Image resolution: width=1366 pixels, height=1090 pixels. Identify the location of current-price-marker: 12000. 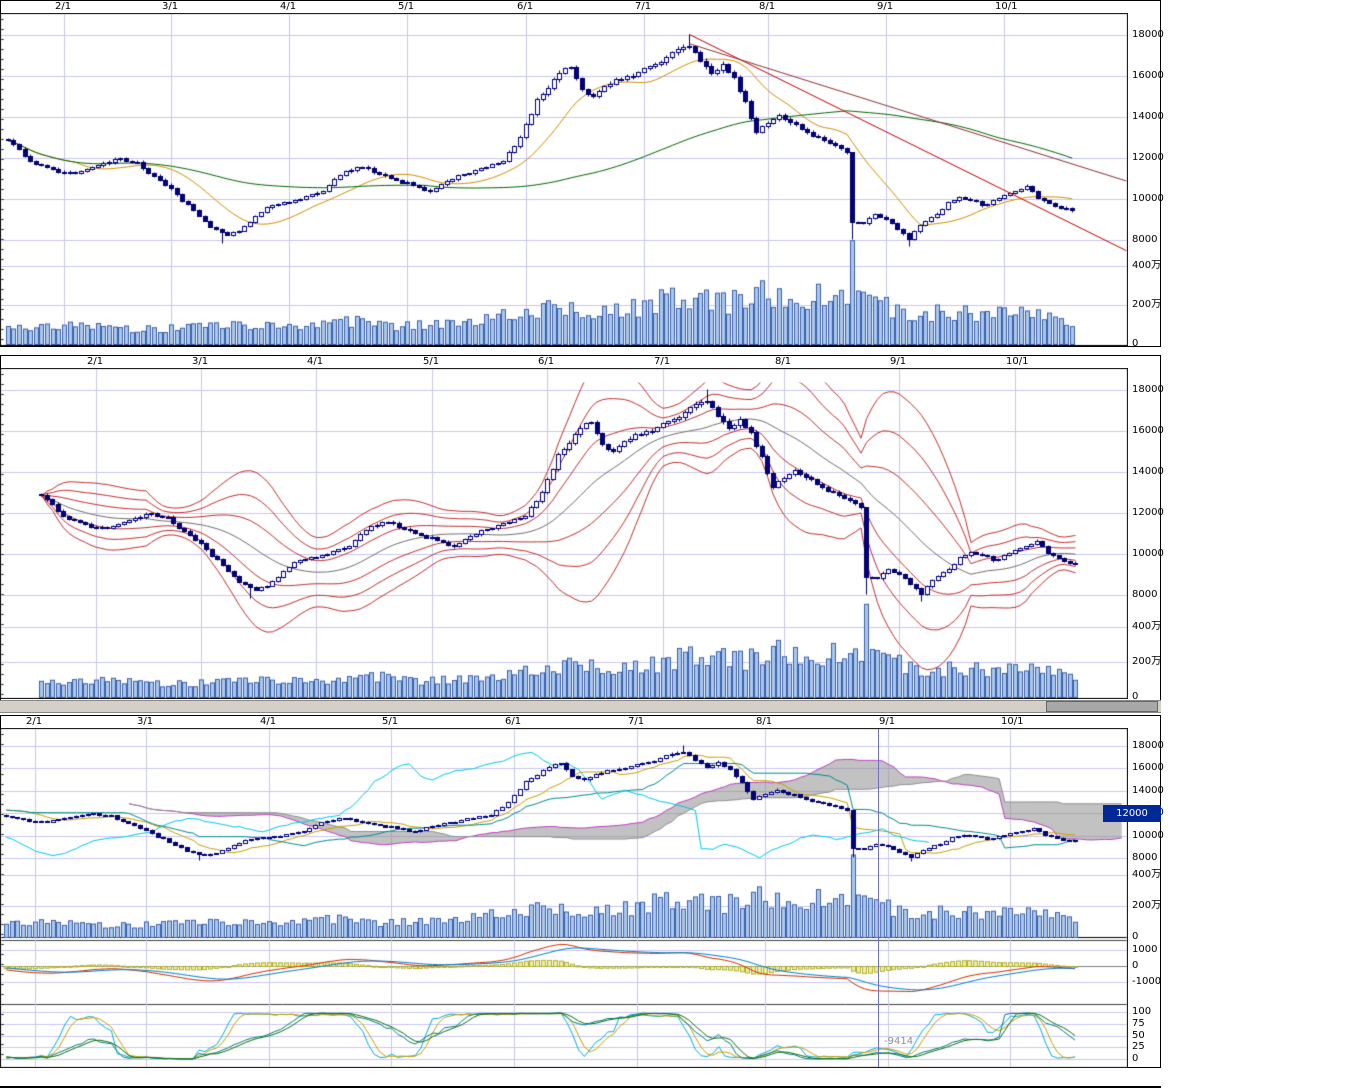
(1132, 813).